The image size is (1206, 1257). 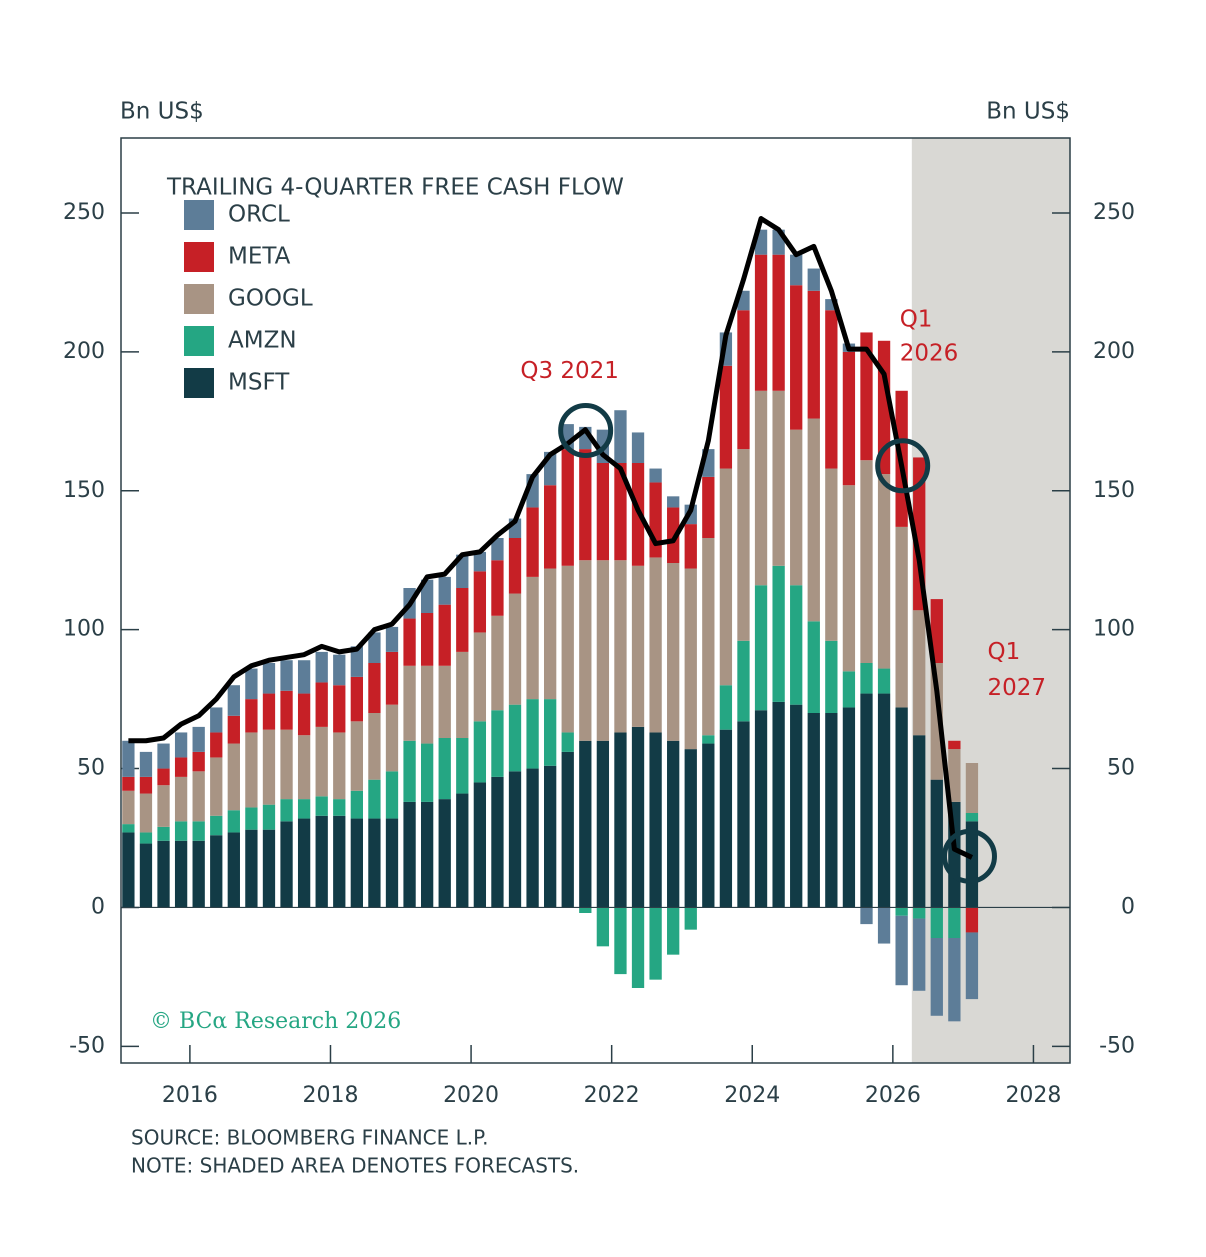 What do you see at coordinates (1114, 490) in the screenshot?
I see `y2-tick-label: 150` at bounding box center [1114, 490].